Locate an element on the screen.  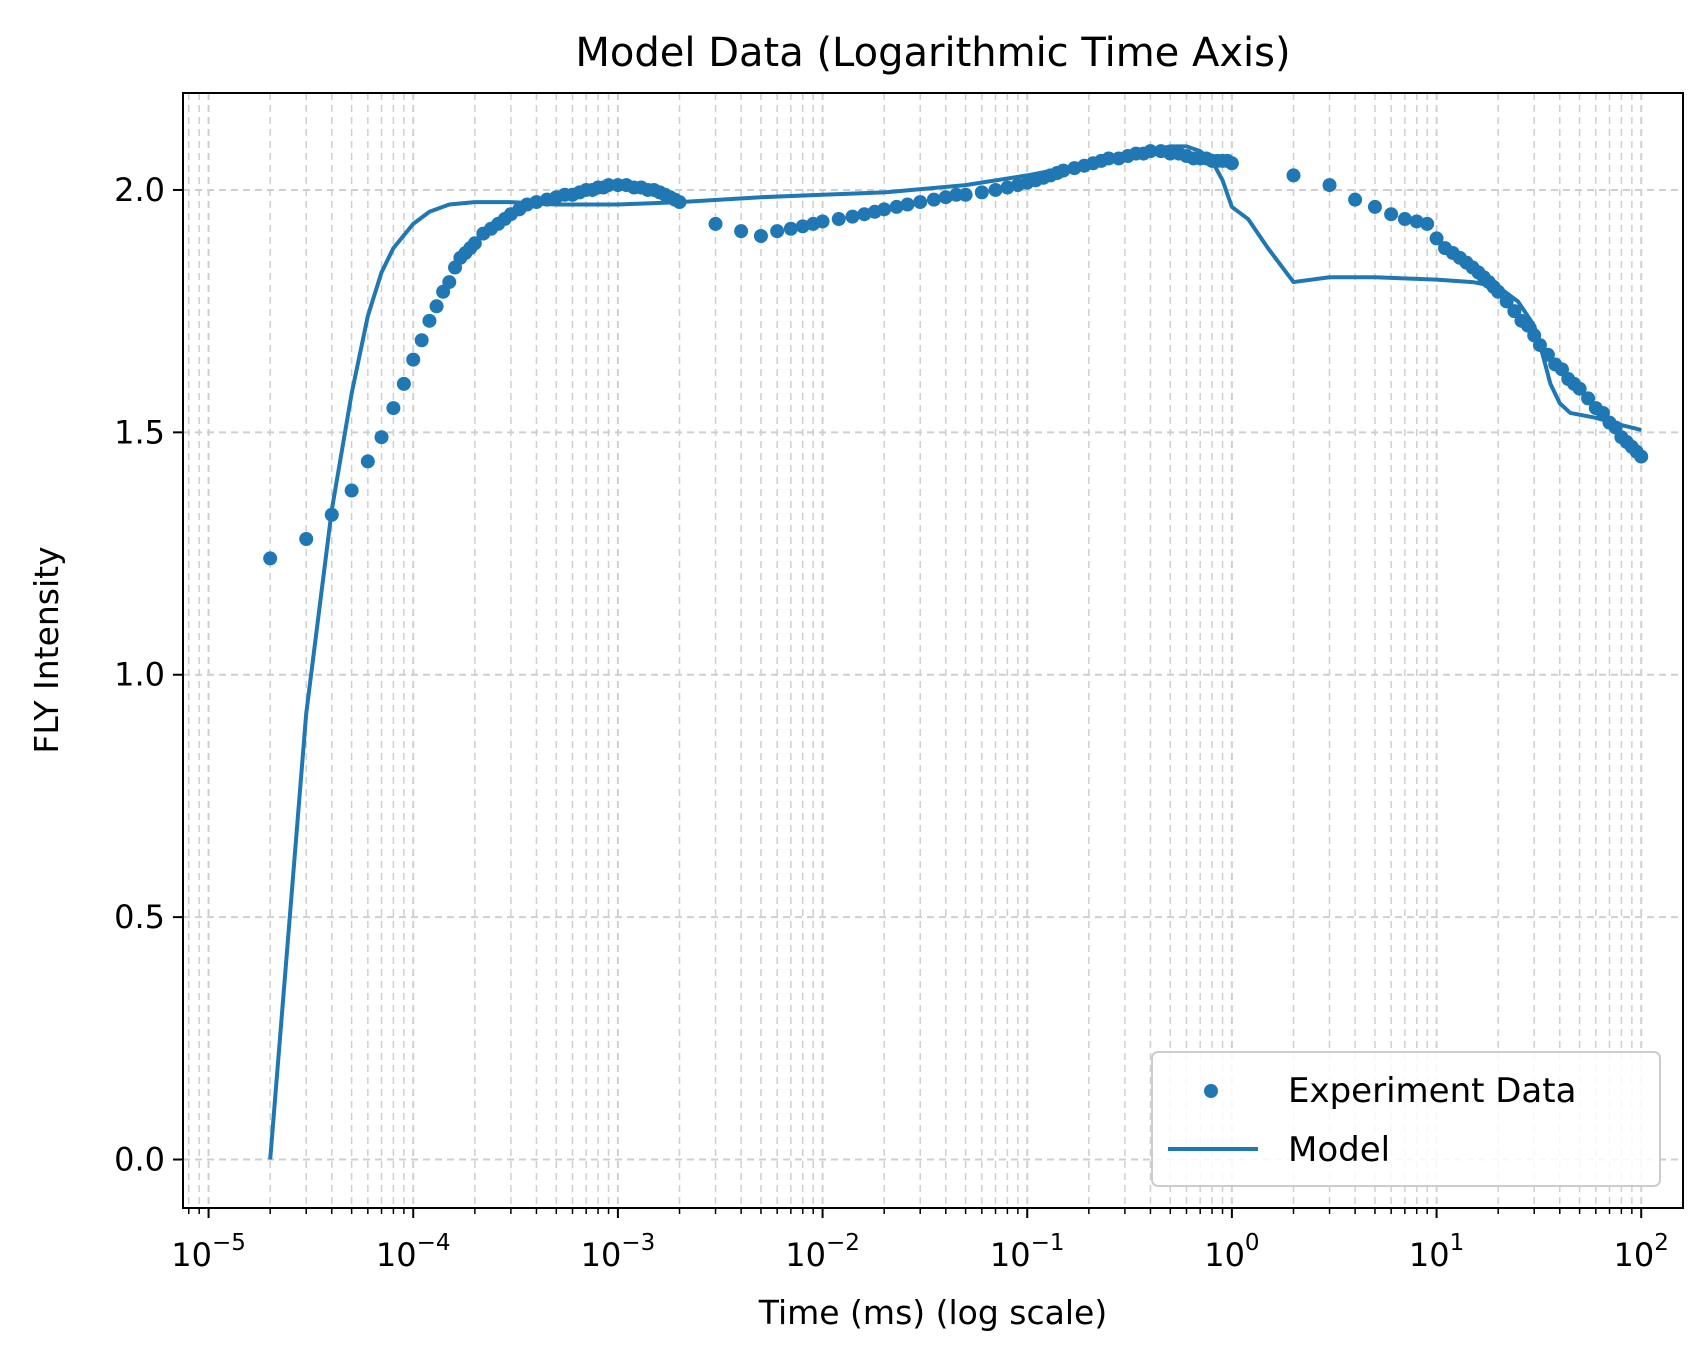
x-tick-label-exponent: 0 is located at coordinates (1252, 1243).